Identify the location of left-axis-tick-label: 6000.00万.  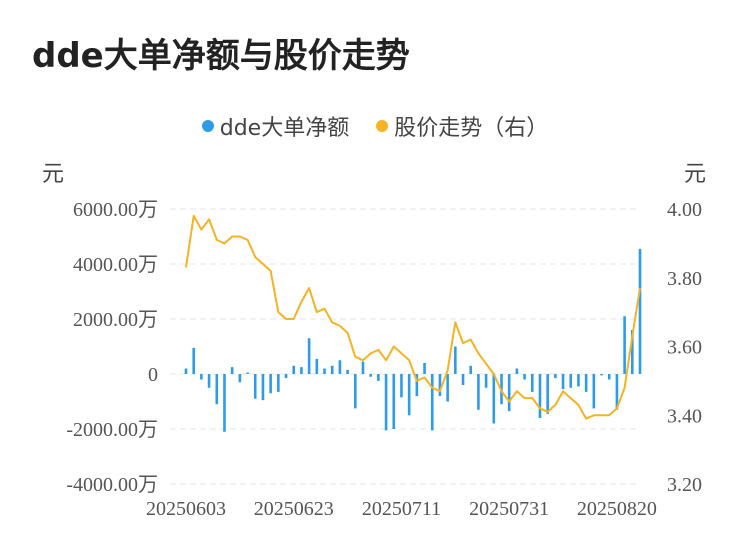
(115, 210).